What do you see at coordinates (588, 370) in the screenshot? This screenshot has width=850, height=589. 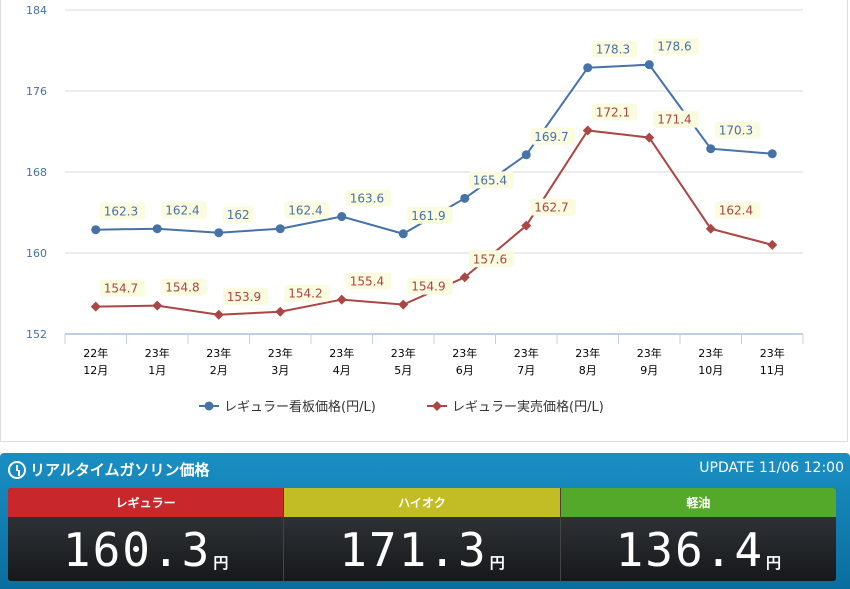 I see `x-tick-label: 8月` at bounding box center [588, 370].